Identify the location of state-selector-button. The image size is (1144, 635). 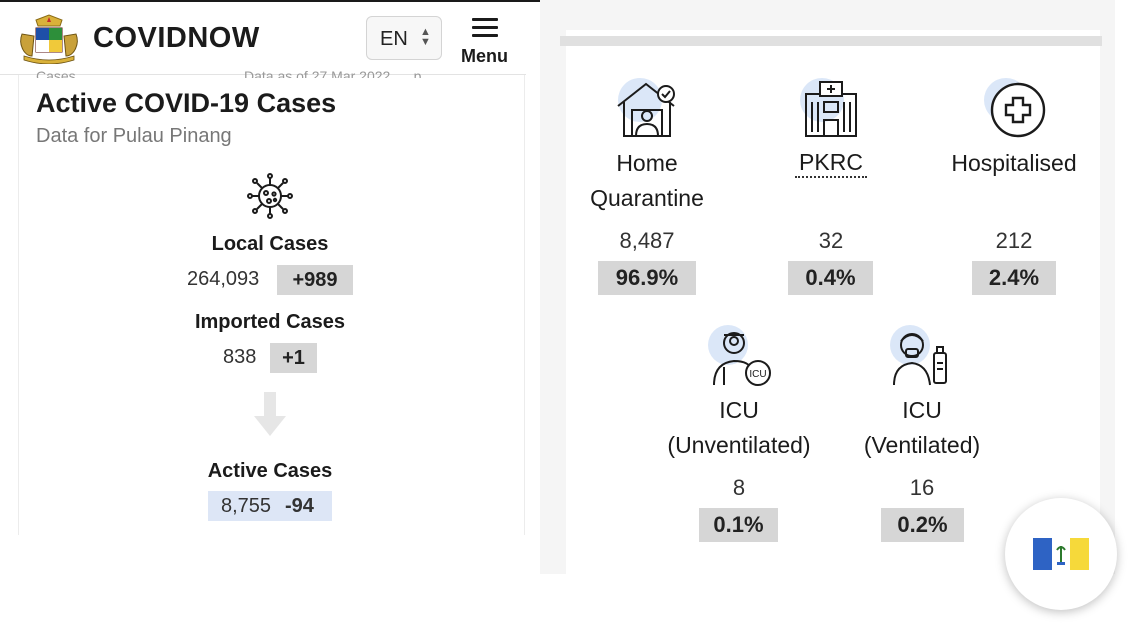
(1061, 554).